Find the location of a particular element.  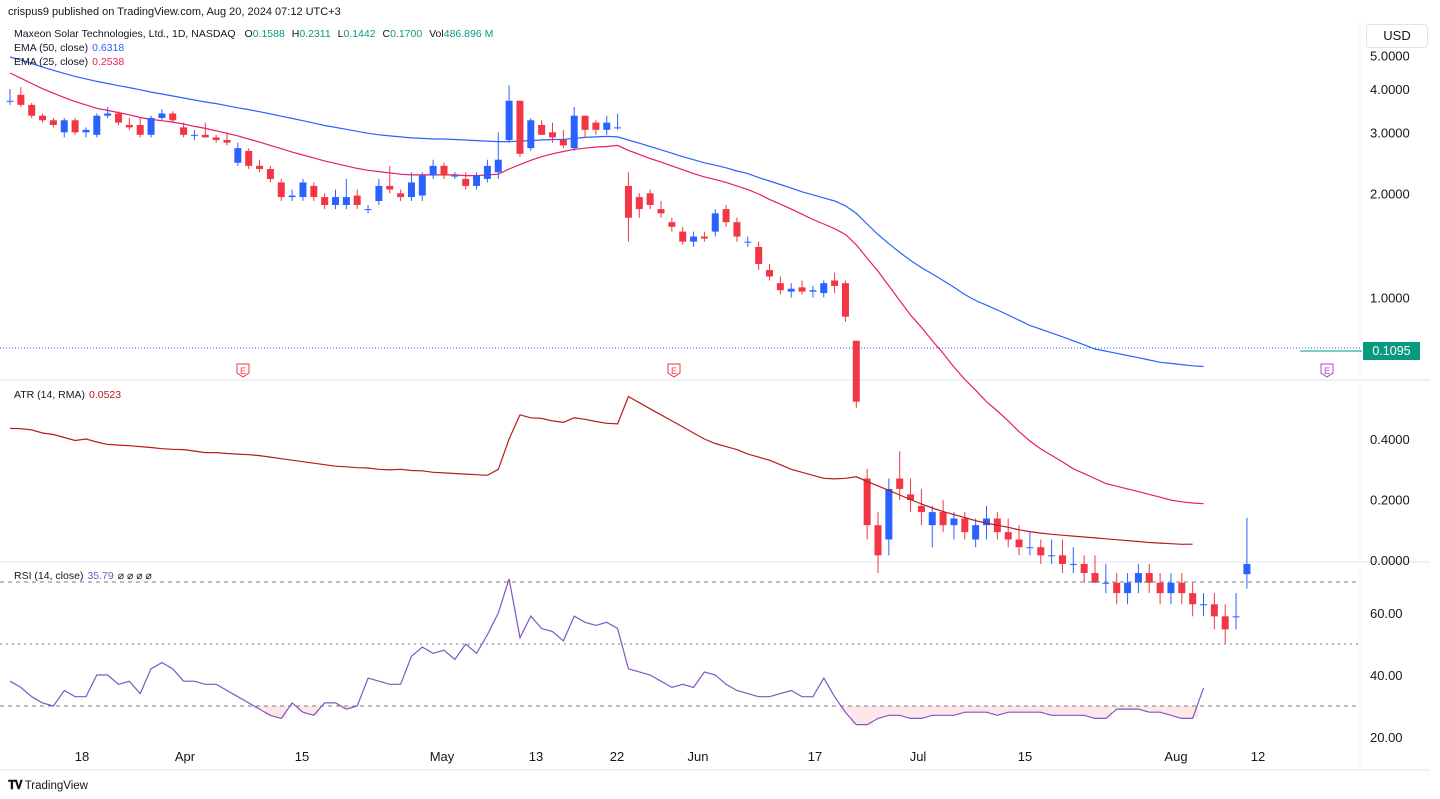

atr-tick-label: 0.2000 is located at coordinates (1390, 500).